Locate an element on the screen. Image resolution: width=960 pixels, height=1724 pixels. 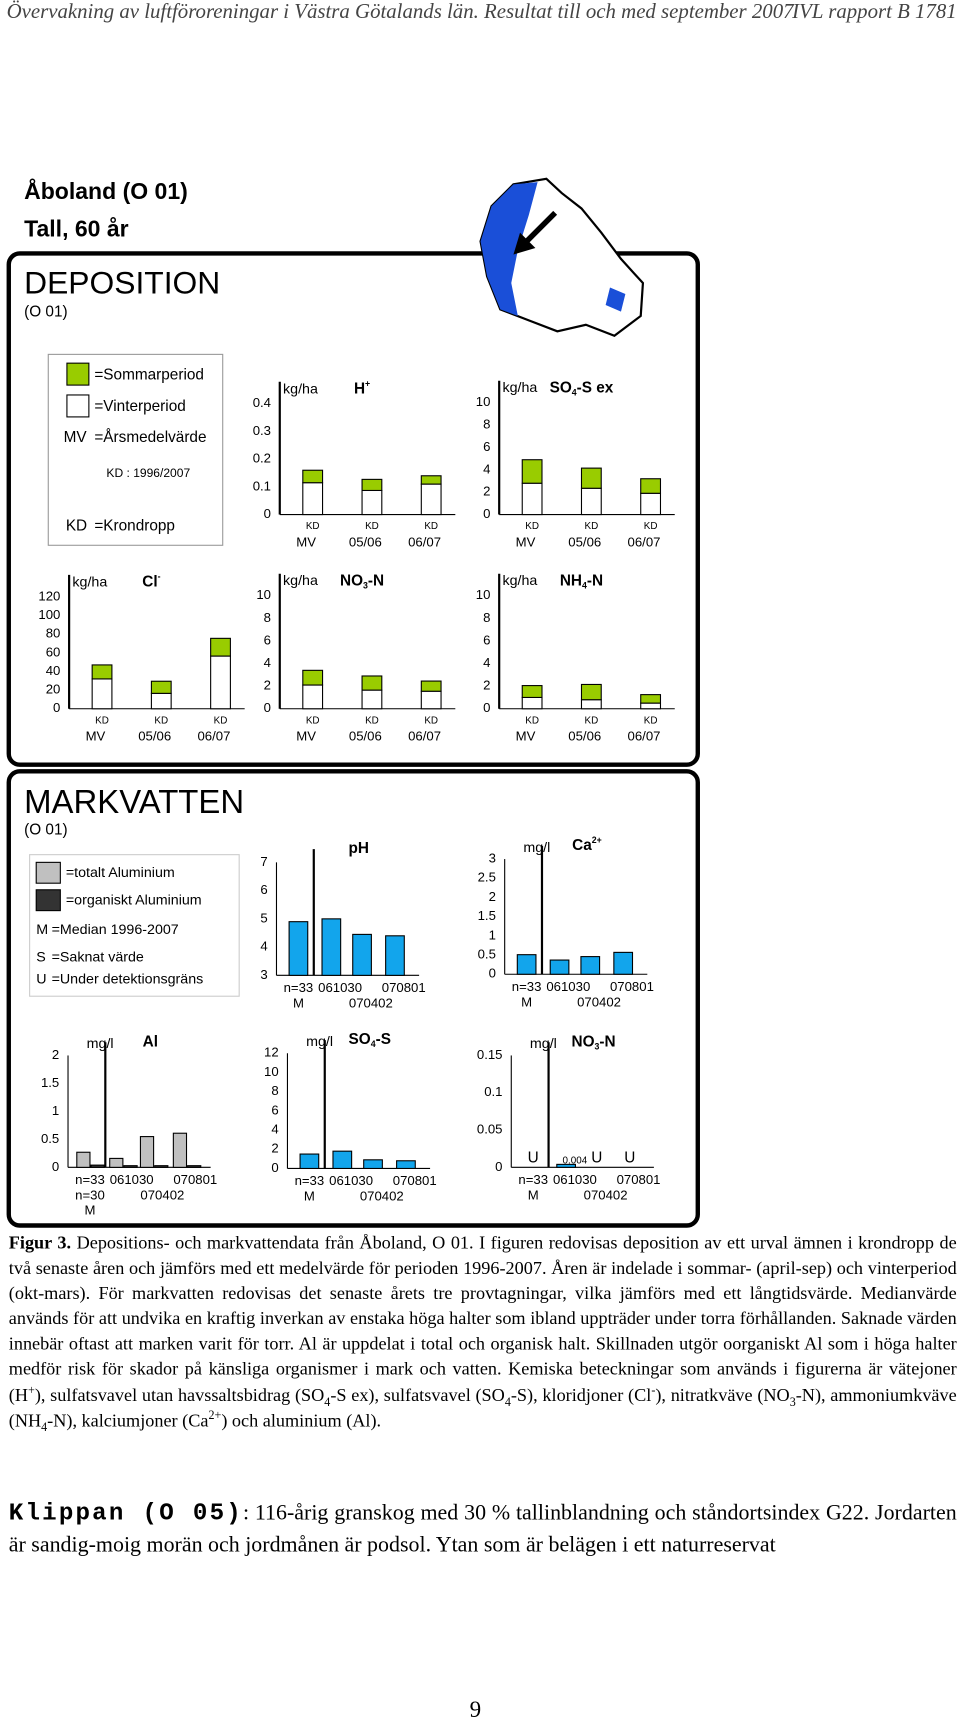
x-tick-label: MV is located at coordinates (306, 736).